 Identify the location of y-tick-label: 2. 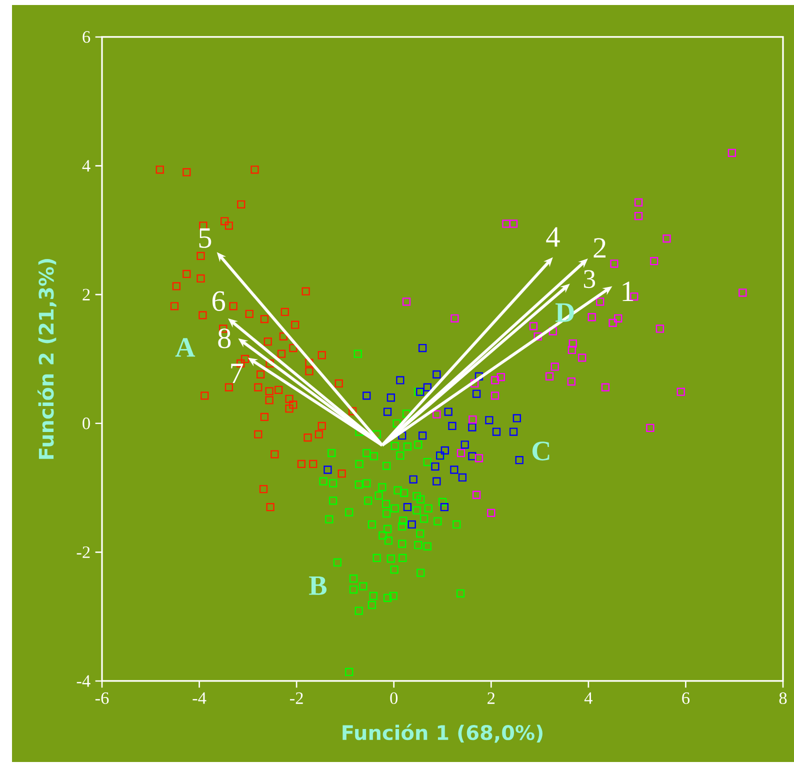
(86, 294).